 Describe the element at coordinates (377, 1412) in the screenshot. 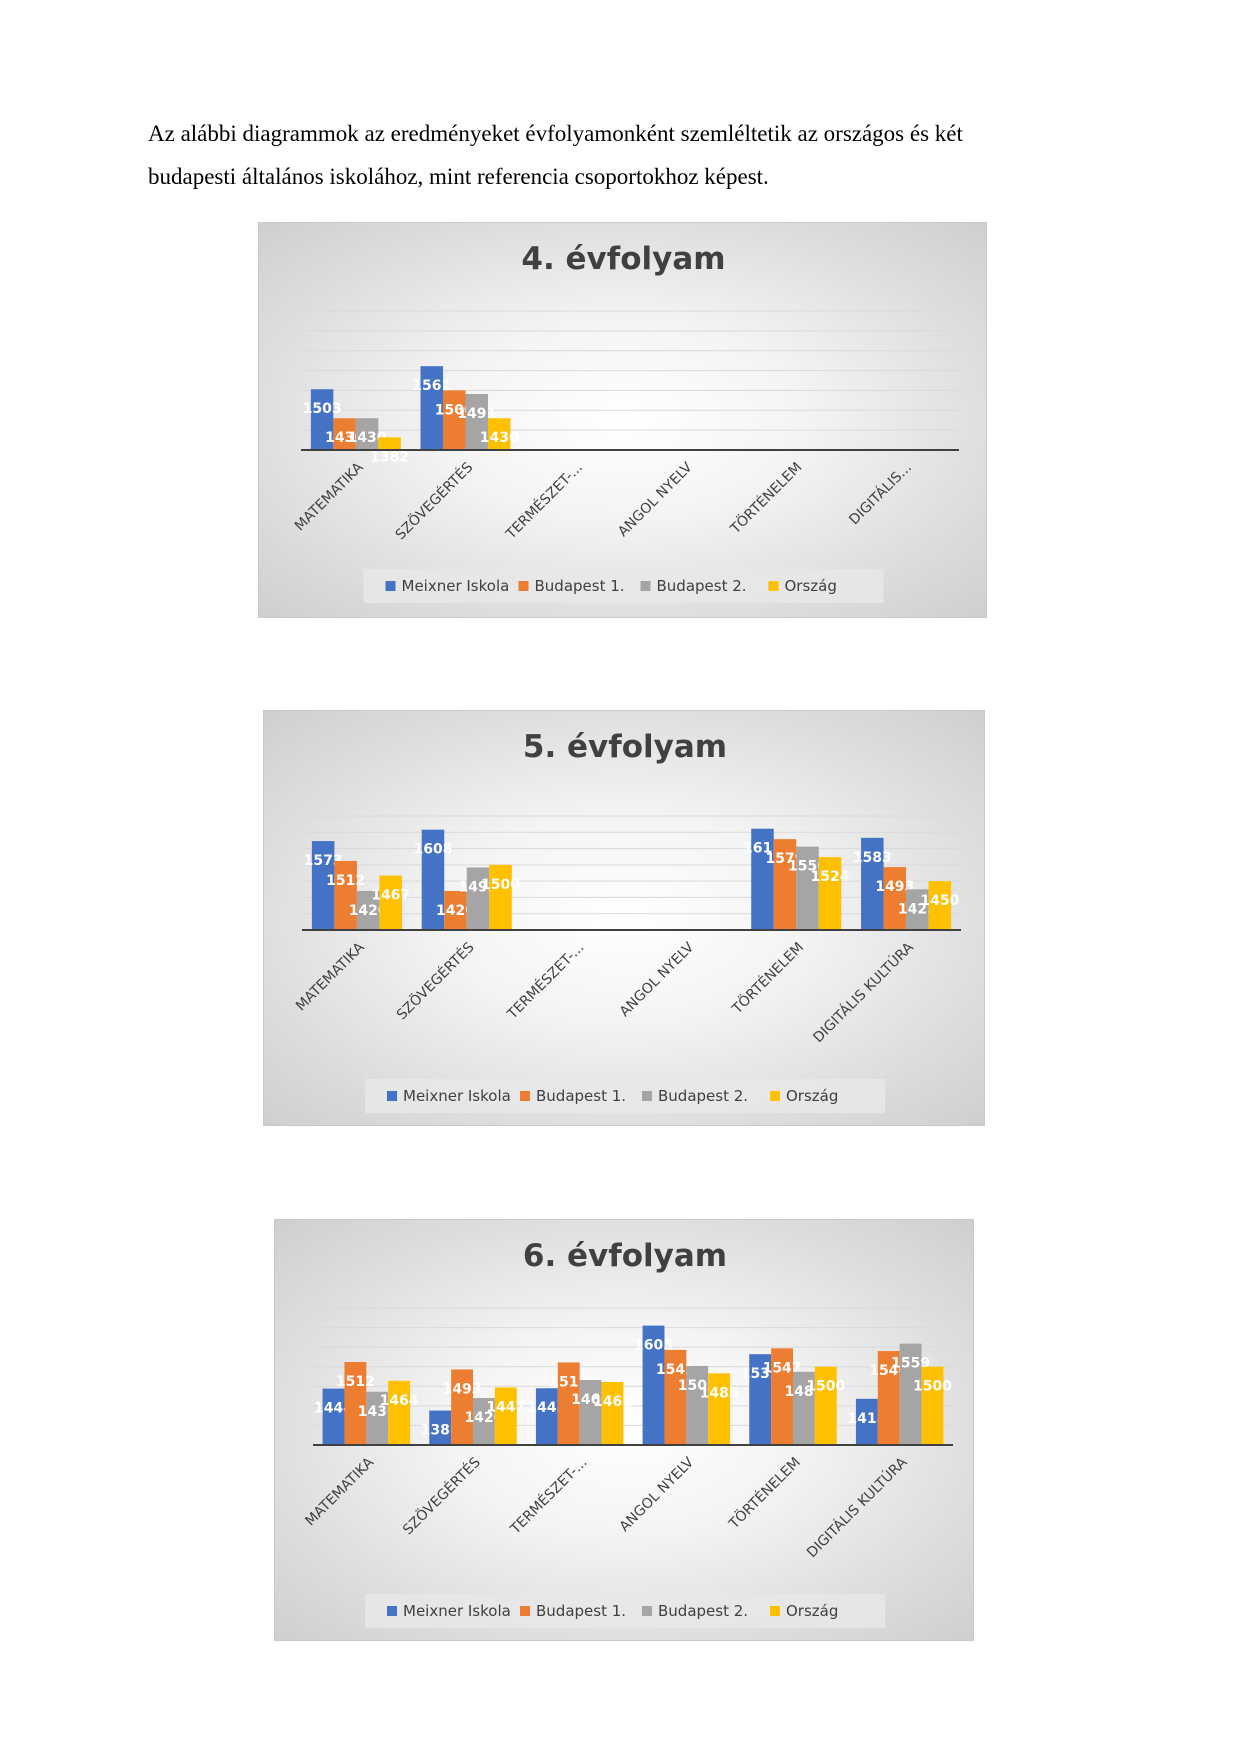

I see `data-label: 1436` at that location.